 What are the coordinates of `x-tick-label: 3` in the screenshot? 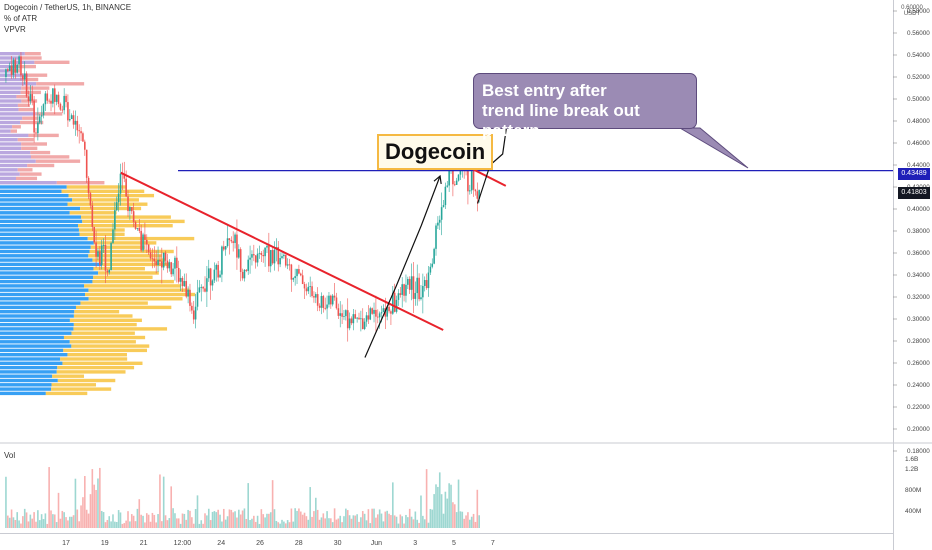 It's located at (415, 543).